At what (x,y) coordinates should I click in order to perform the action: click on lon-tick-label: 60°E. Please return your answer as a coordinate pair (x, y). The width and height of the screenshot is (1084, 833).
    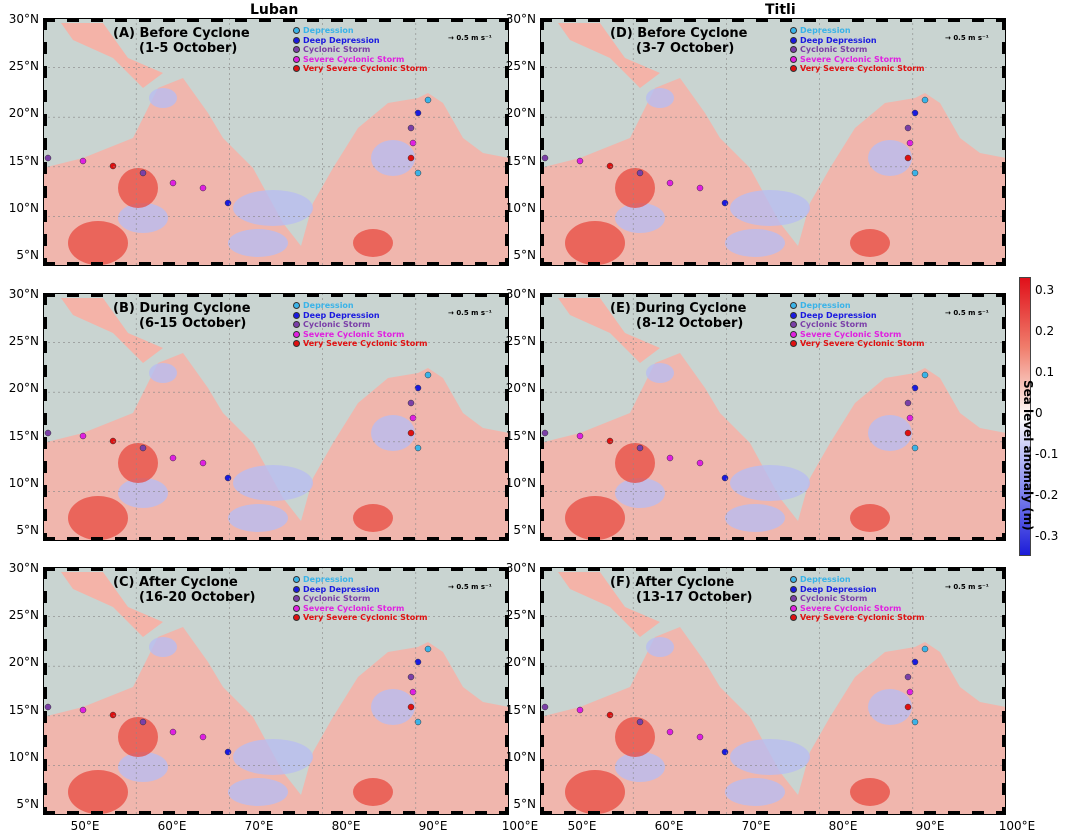
    Looking at the image, I should click on (669, 826).